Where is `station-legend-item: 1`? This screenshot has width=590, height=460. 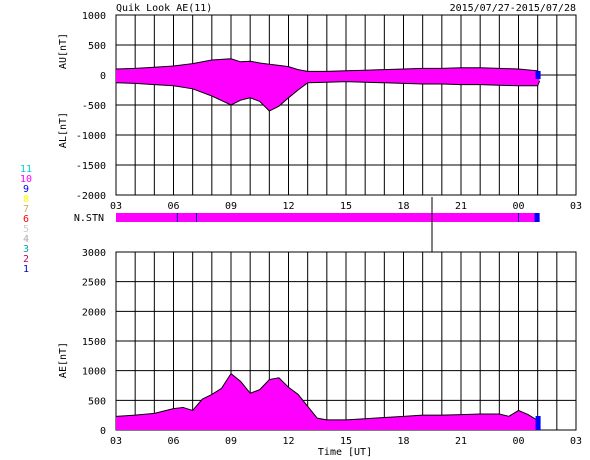 station-legend-item: 1 is located at coordinates (26, 269).